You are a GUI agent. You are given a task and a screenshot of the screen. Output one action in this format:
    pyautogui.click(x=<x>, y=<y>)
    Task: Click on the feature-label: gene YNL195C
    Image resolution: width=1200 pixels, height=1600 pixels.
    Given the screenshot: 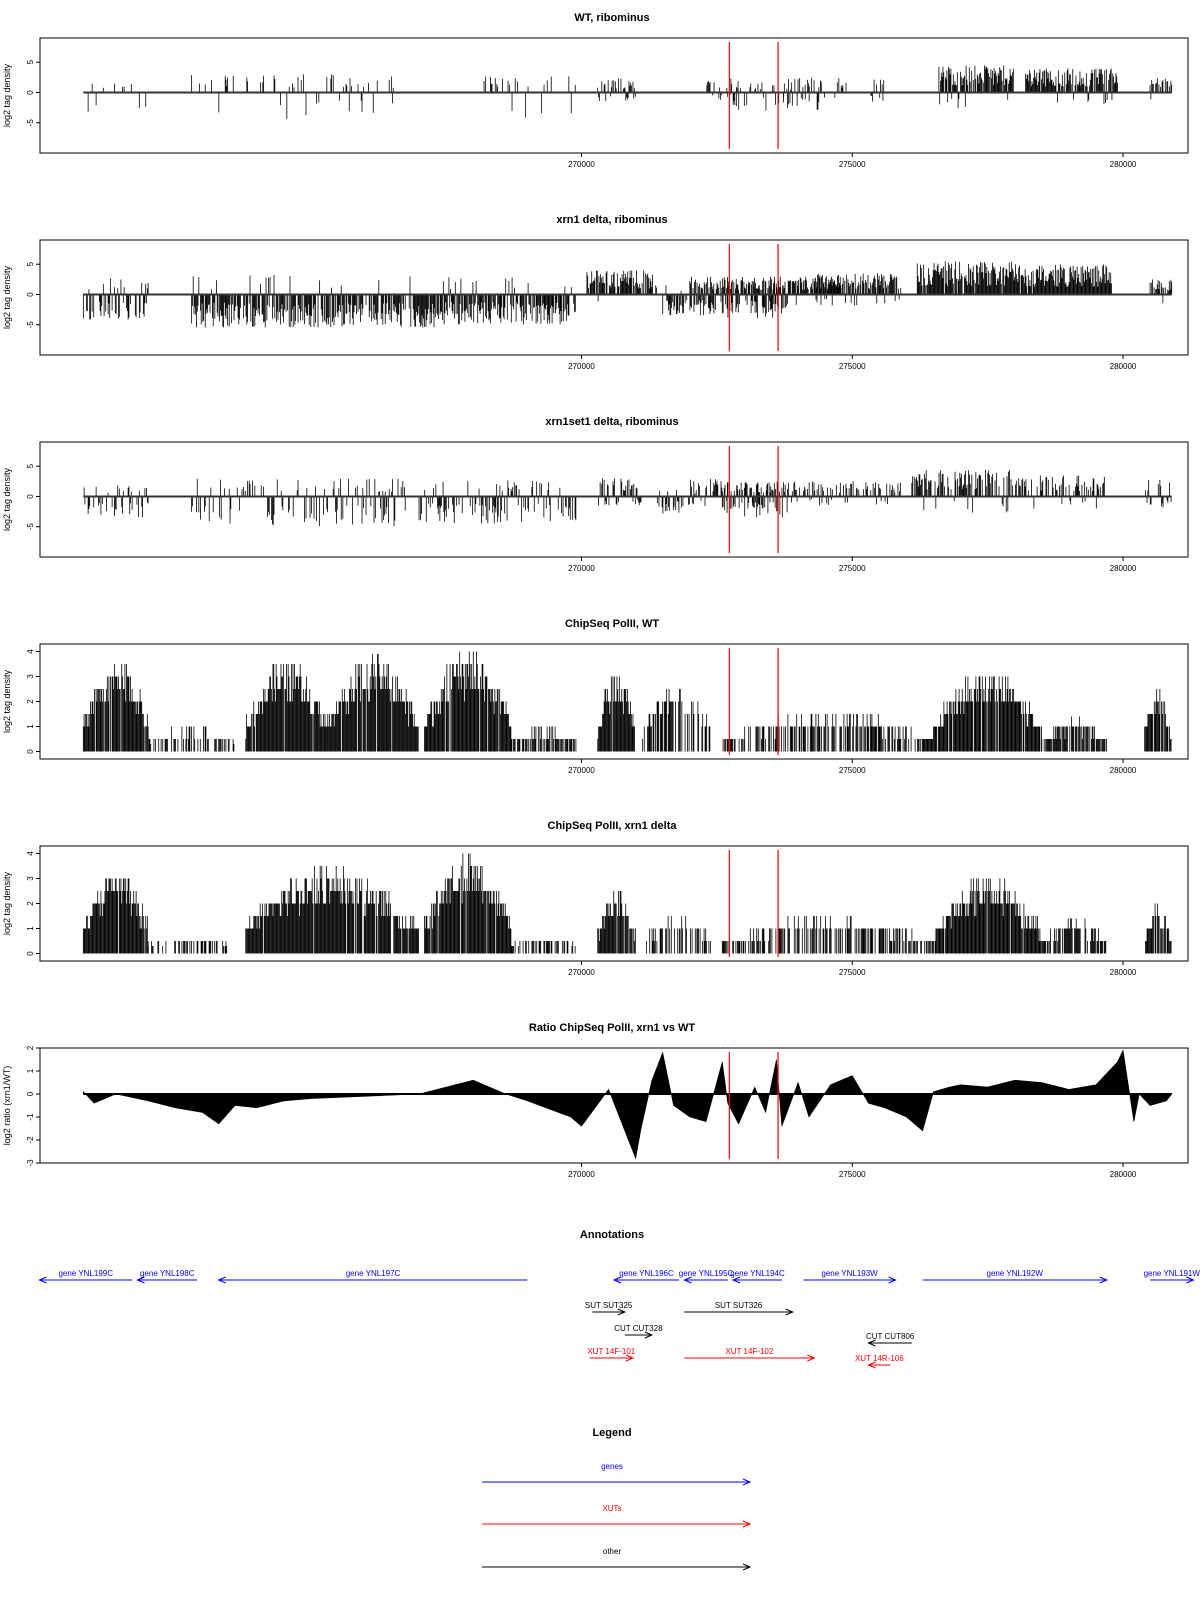 What is the action you would take?
    pyautogui.click(x=706, y=1273)
    